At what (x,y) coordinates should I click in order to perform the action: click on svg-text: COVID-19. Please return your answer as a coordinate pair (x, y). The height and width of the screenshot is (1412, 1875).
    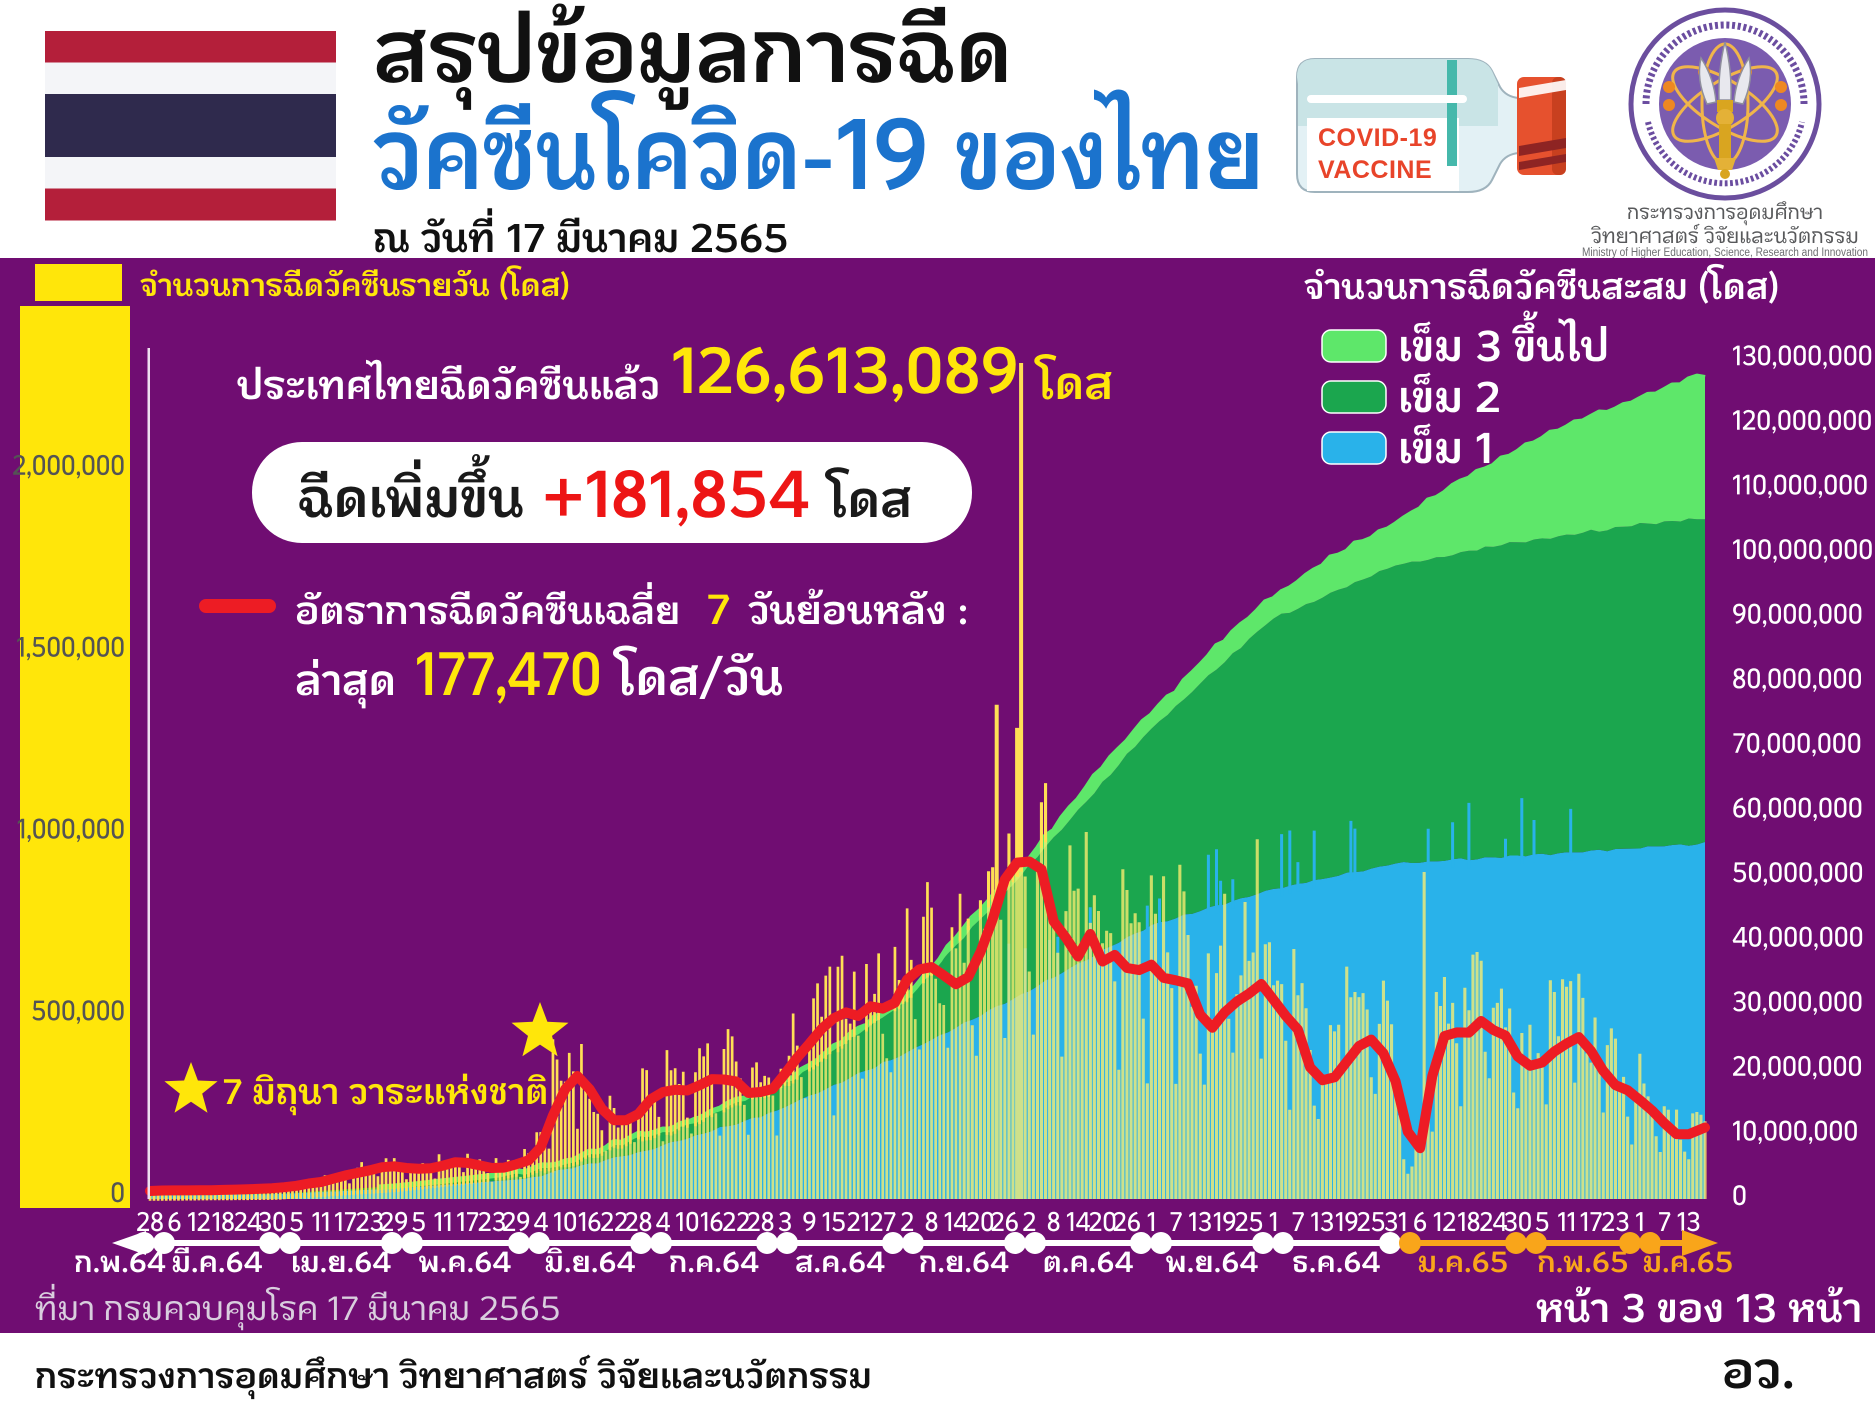
    Looking at the image, I should click on (1377, 138).